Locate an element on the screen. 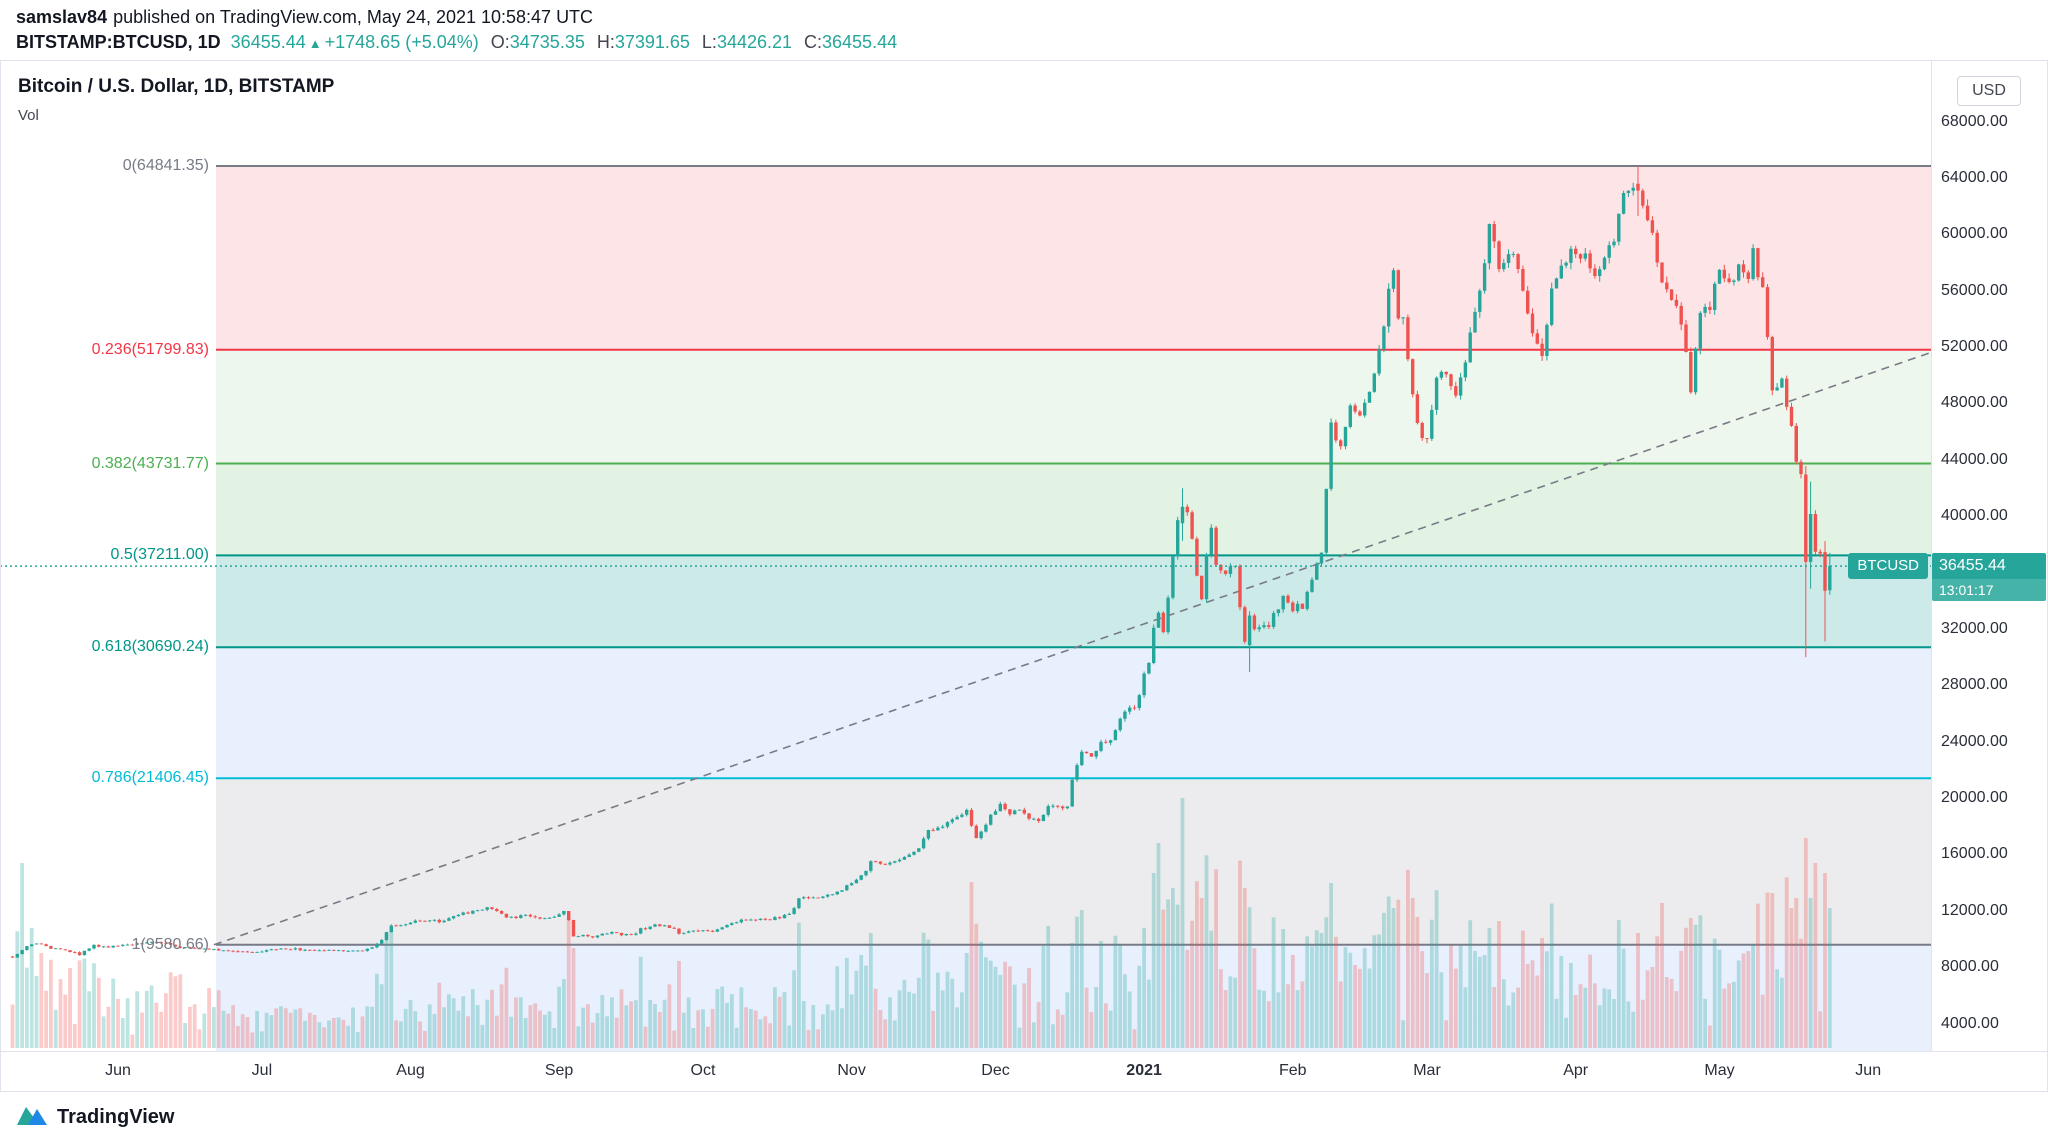 The height and width of the screenshot is (1144, 2048). price-tick-60000: 60000.00 is located at coordinates (1974, 234).